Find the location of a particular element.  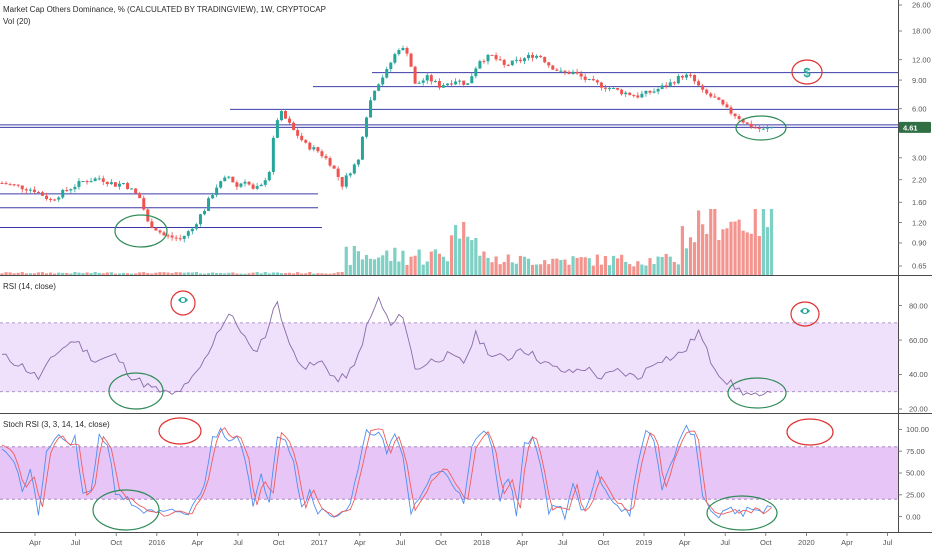

time-tick-label: Jul is located at coordinates (238, 542).